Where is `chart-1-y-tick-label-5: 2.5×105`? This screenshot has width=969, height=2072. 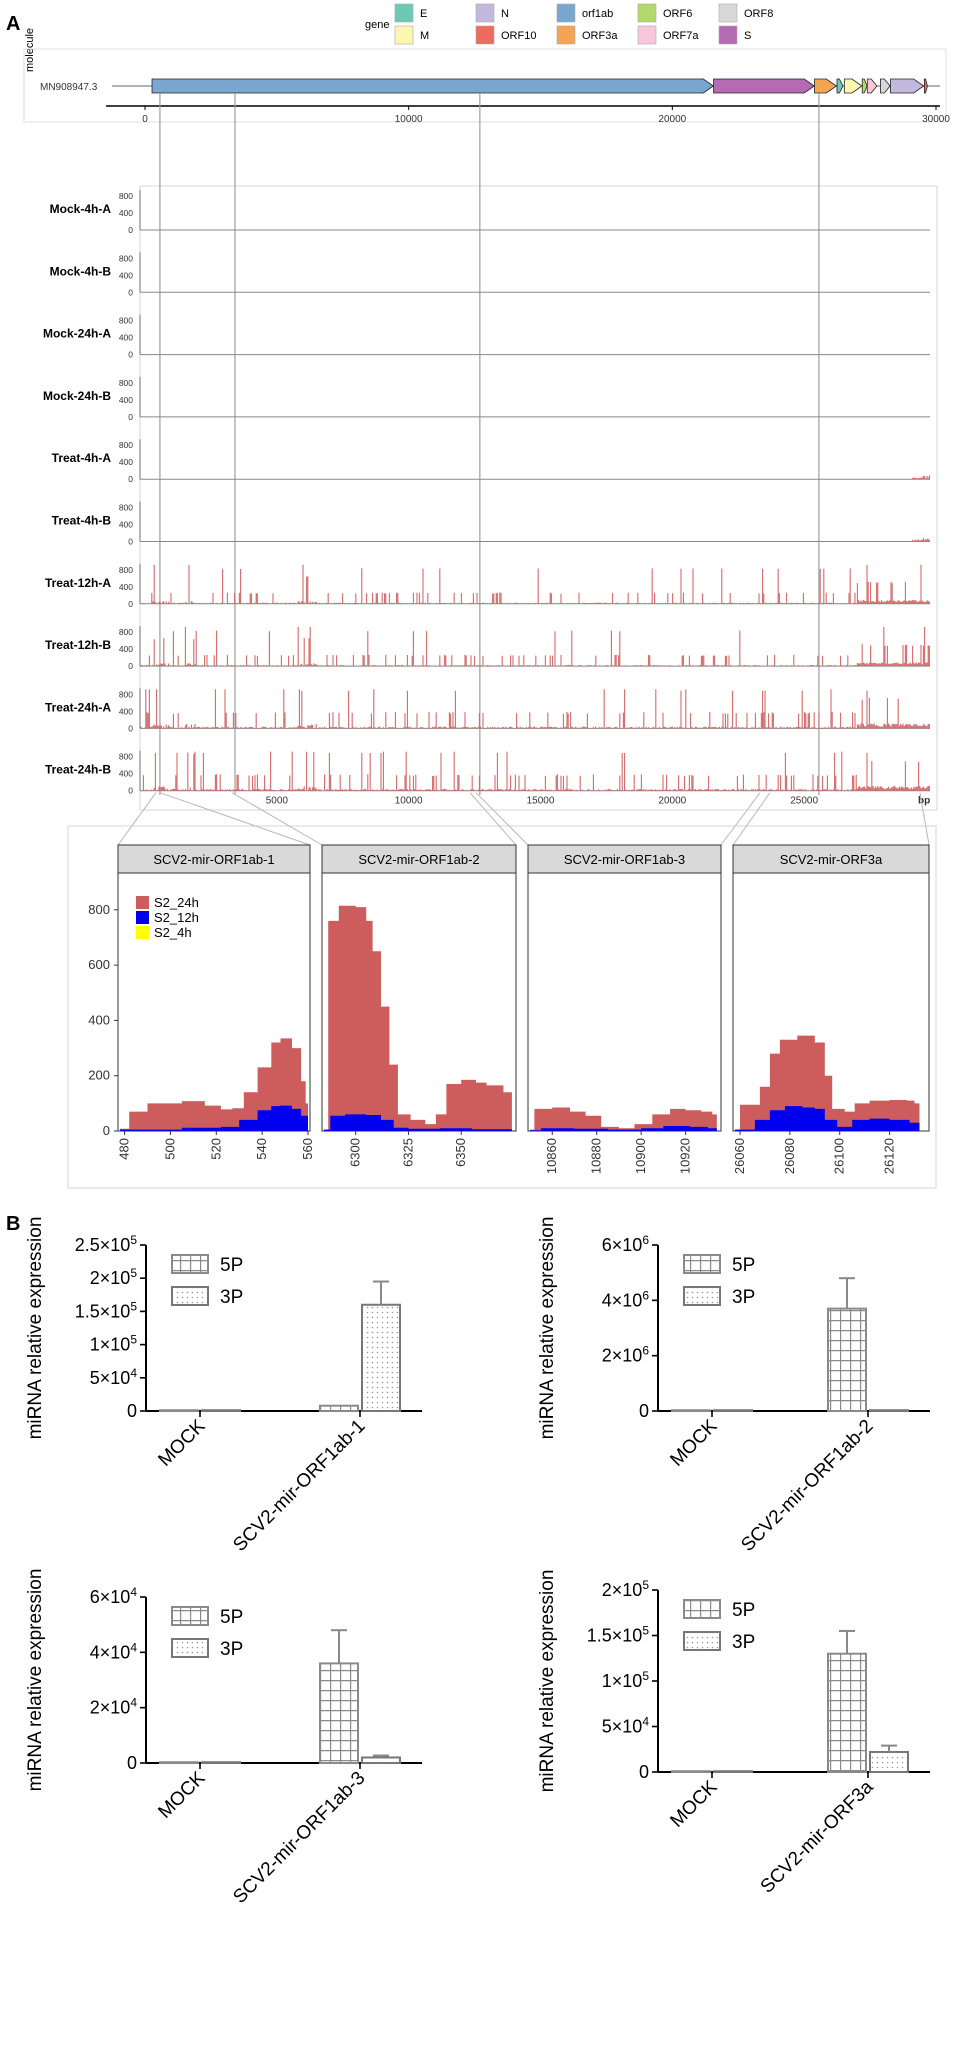
chart-1-y-tick-label-5: 2.5×105 is located at coordinates (106, 1244).